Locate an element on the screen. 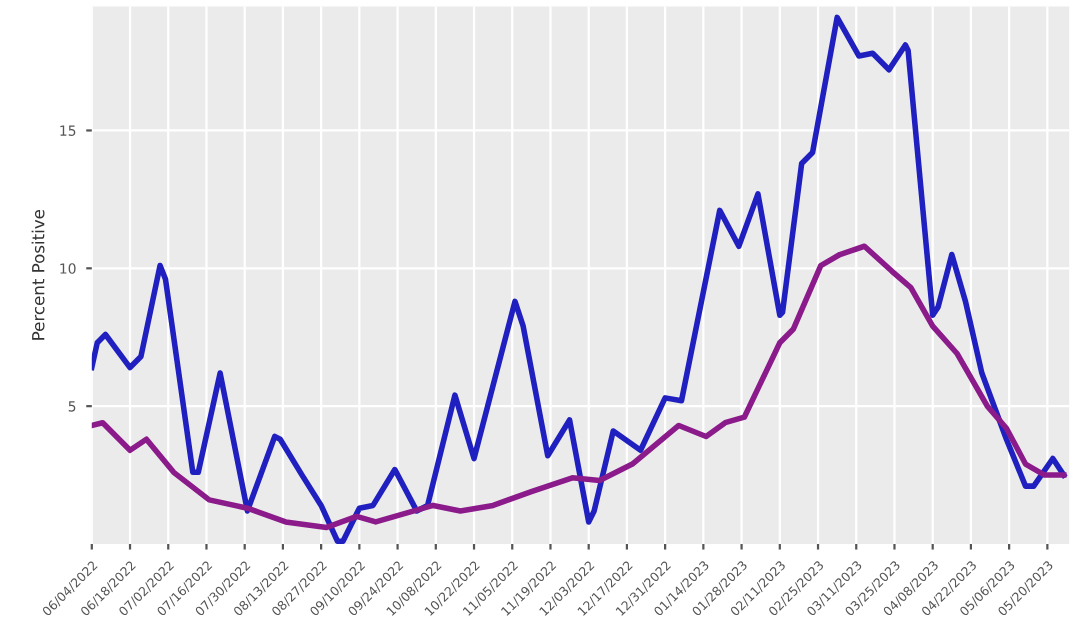  y-axis-title: Percent Positive is located at coordinates (38, 274).